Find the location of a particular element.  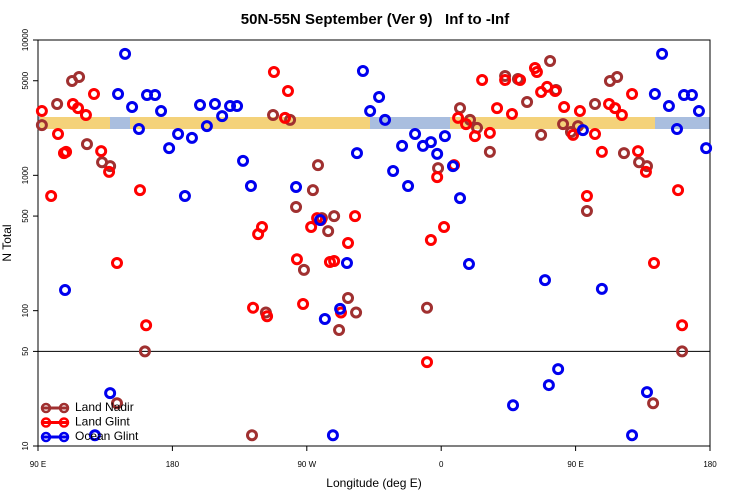

y-tick-label: 10000 is located at coordinates (25, 39).